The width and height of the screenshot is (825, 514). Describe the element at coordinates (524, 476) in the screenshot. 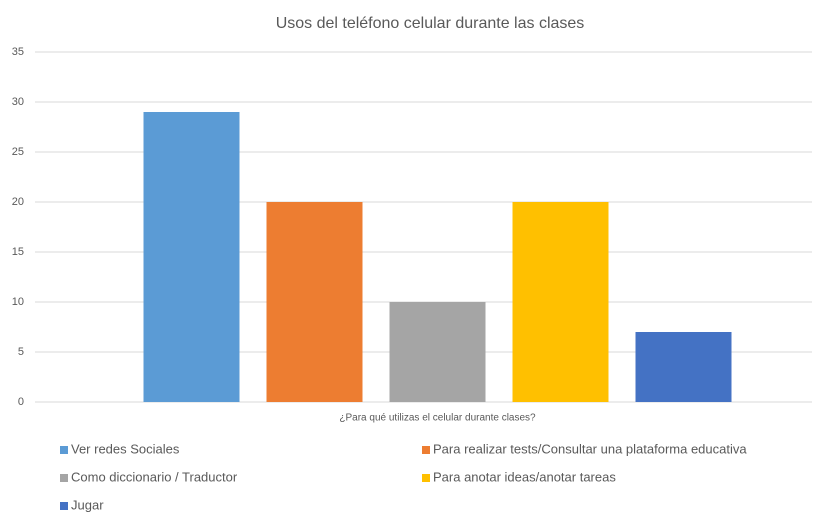

I see `legend-label: Para anotar ideas/anotar tareas` at that location.